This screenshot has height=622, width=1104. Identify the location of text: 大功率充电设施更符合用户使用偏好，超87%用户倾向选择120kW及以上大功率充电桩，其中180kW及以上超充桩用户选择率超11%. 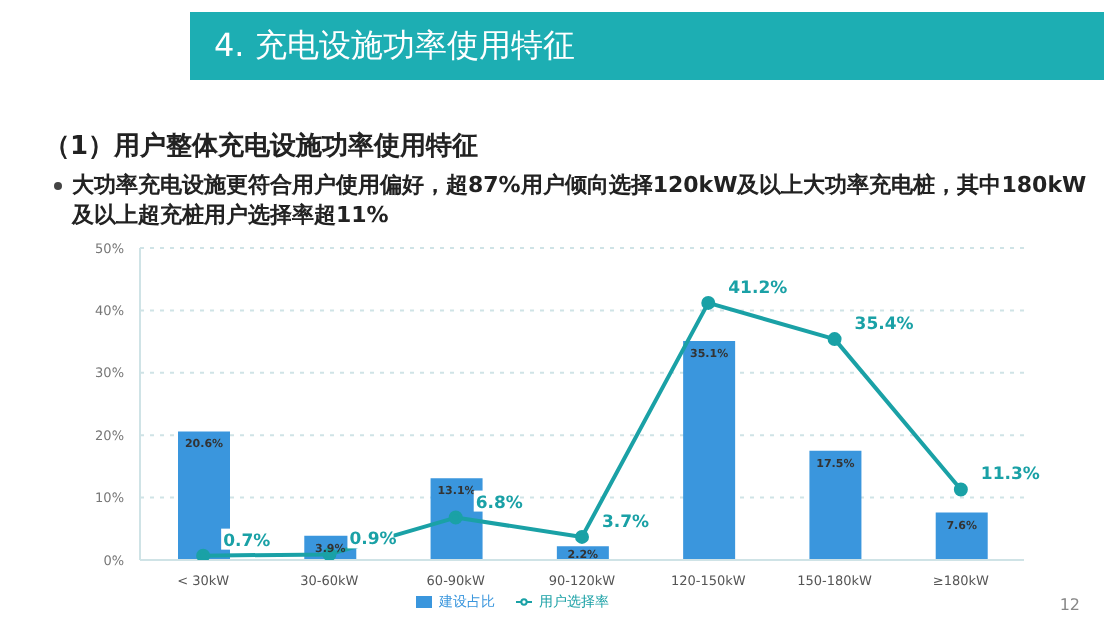
(579, 200).